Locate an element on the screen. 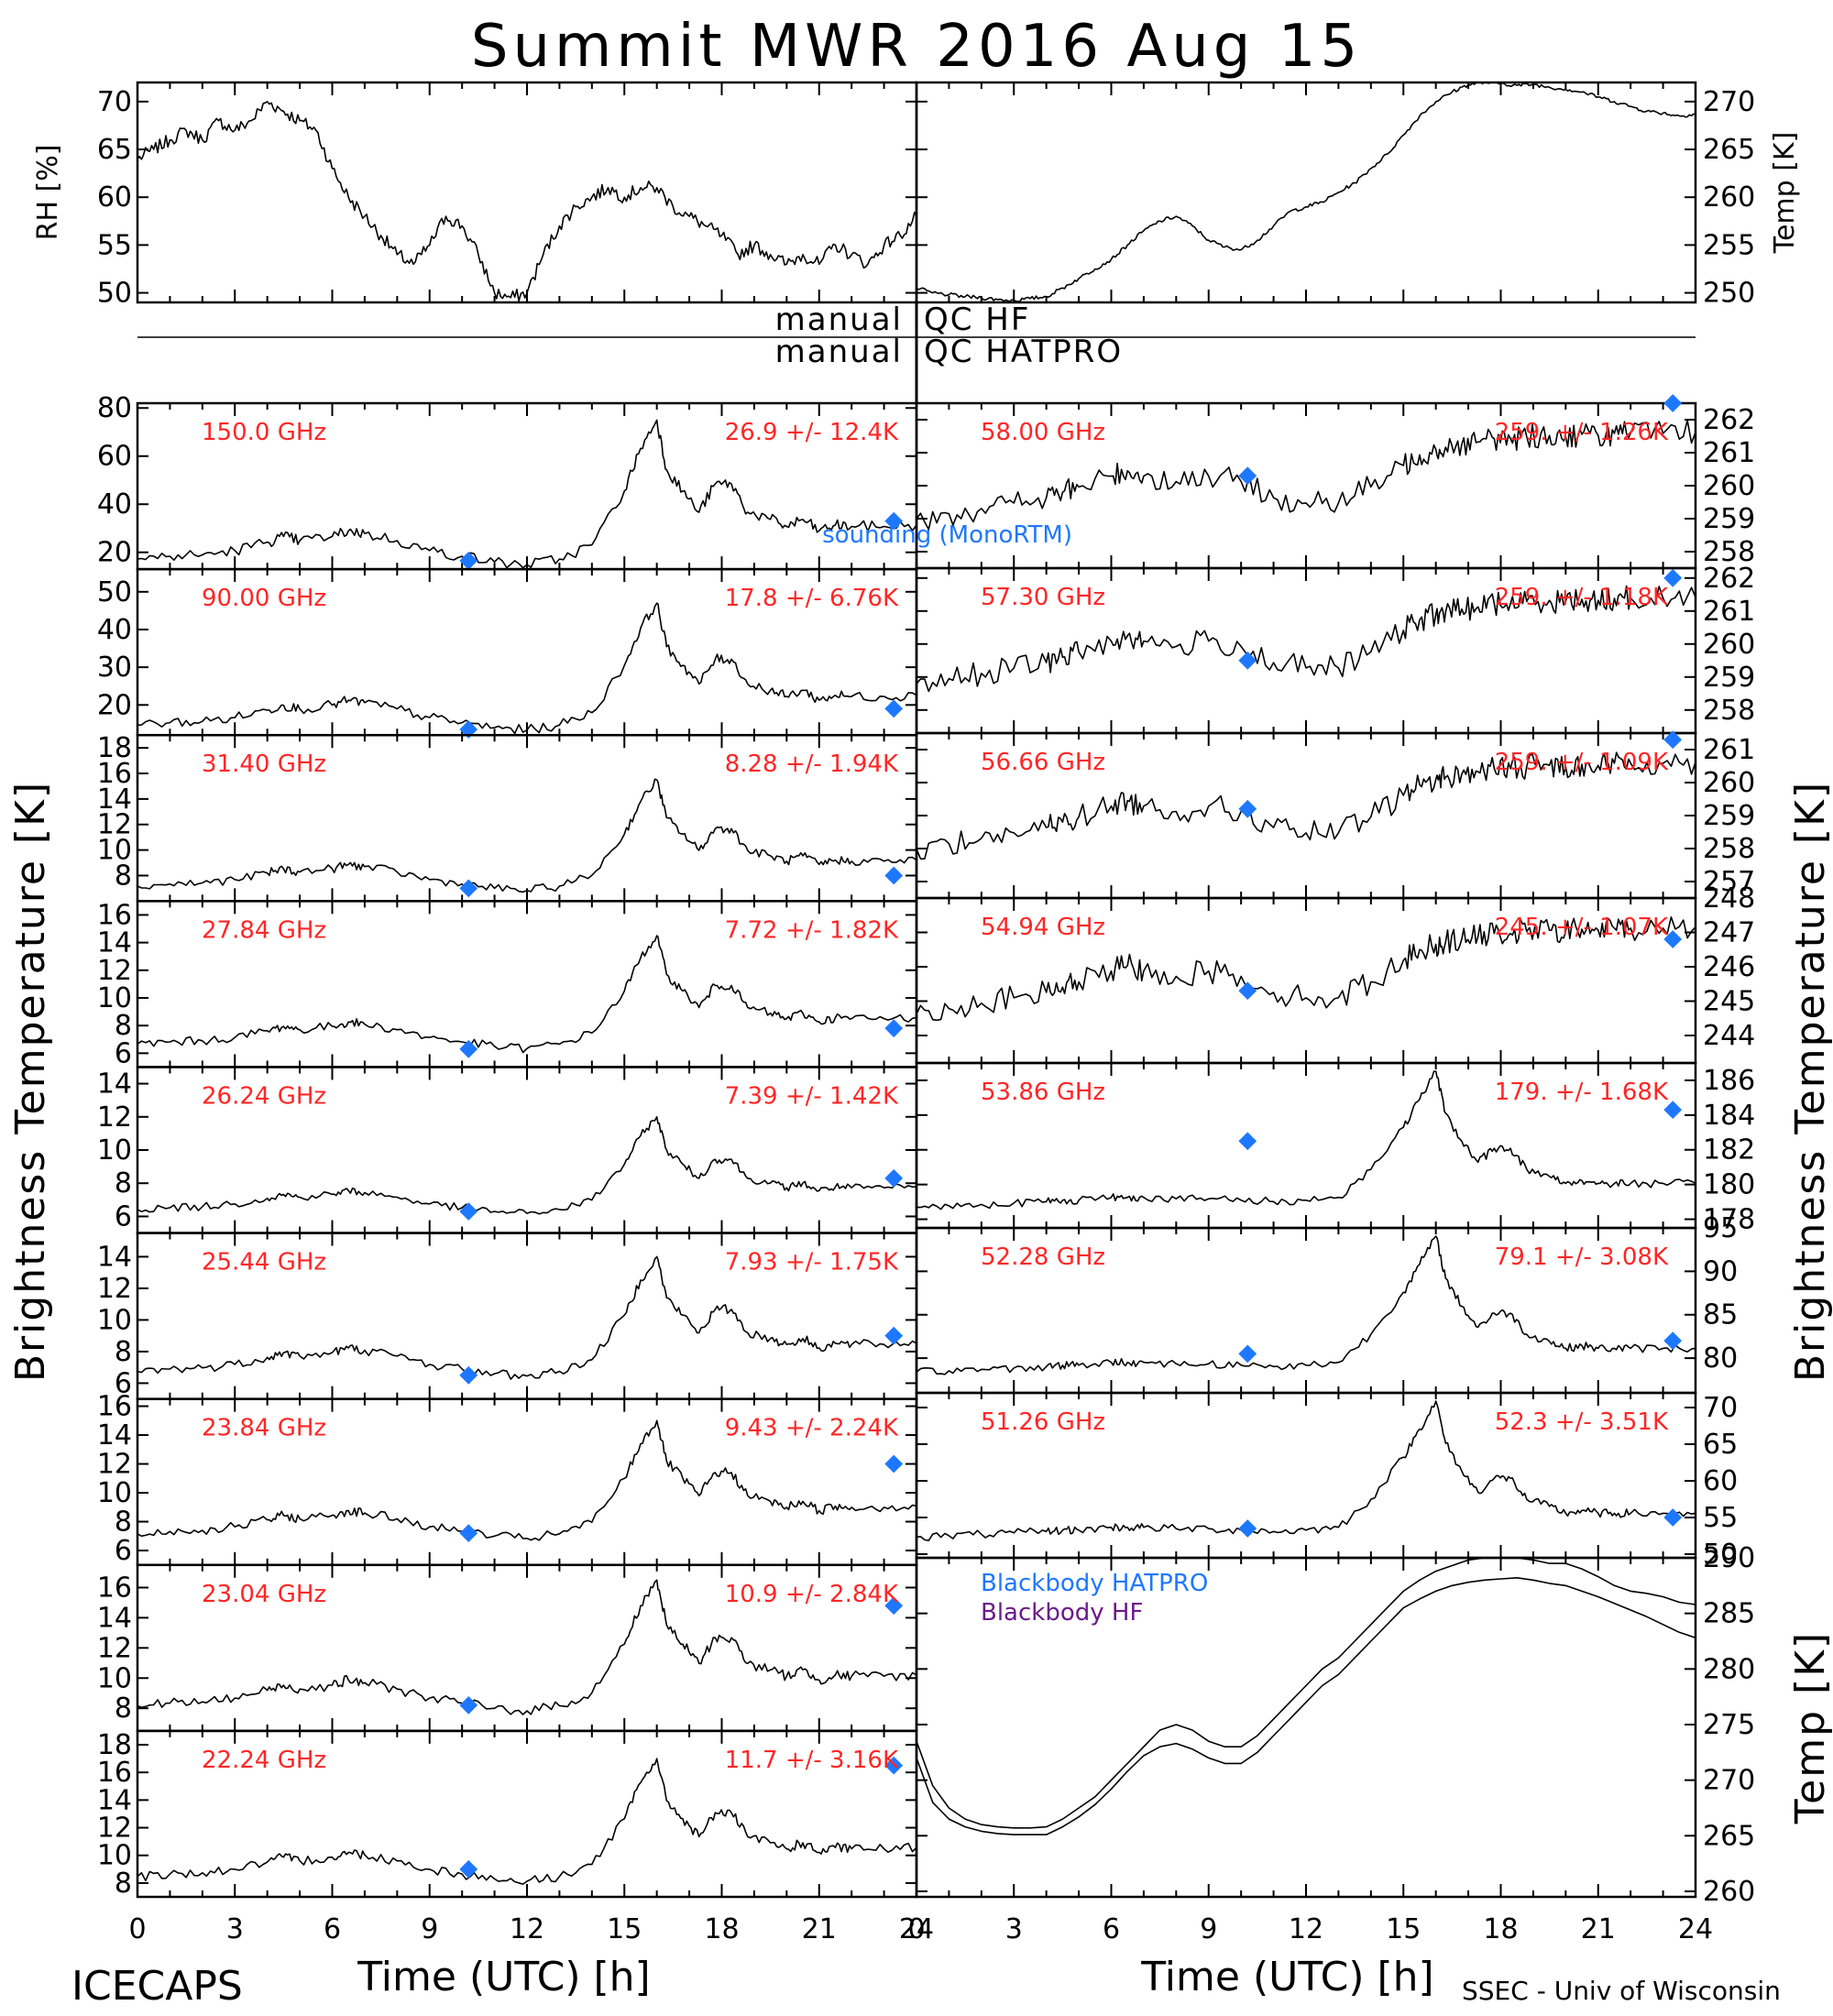 The width and height of the screenshot is (1833, 2016). channel-statistic: 259. +/- 1.26K is located at coordinates (1582, 432).